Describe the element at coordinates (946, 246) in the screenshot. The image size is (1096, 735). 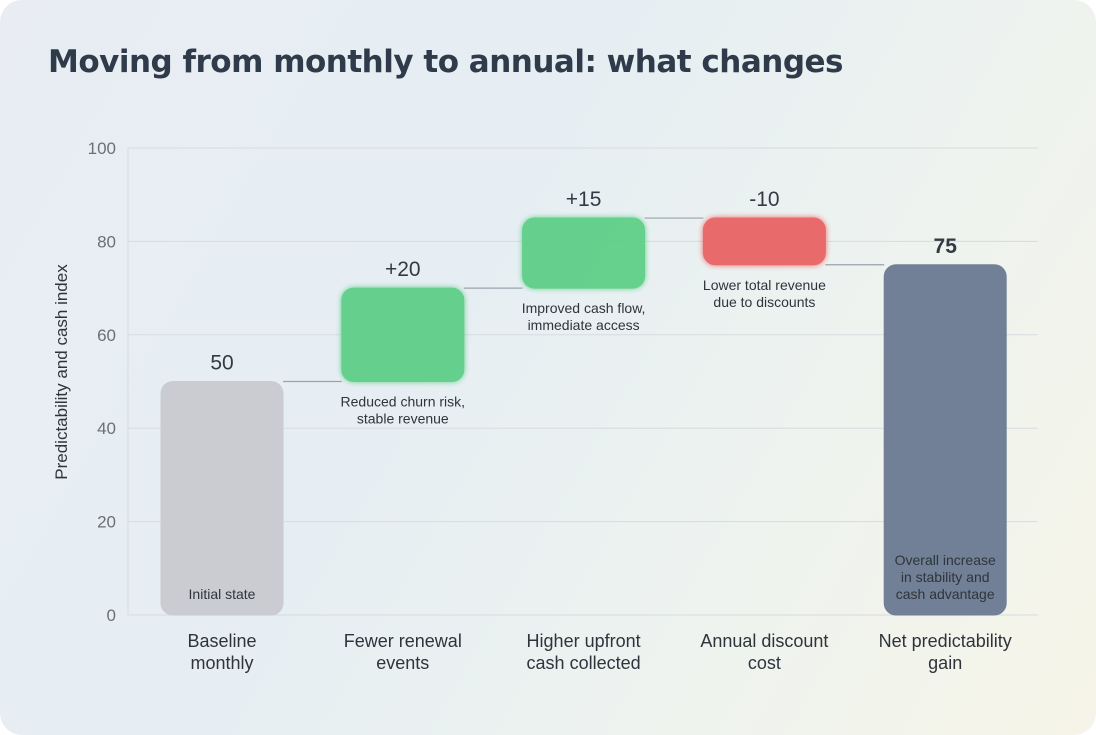
I see `data-label: 75` at that location.